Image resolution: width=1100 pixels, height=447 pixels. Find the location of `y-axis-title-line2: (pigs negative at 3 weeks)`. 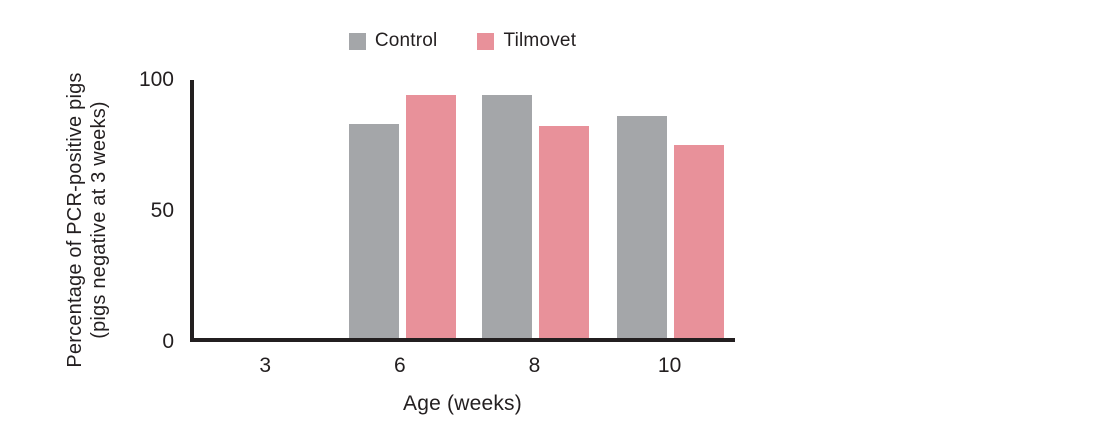

y-axis-title-line2: (pigs negative at 3 weeks) is located at coordinates (99, 220).